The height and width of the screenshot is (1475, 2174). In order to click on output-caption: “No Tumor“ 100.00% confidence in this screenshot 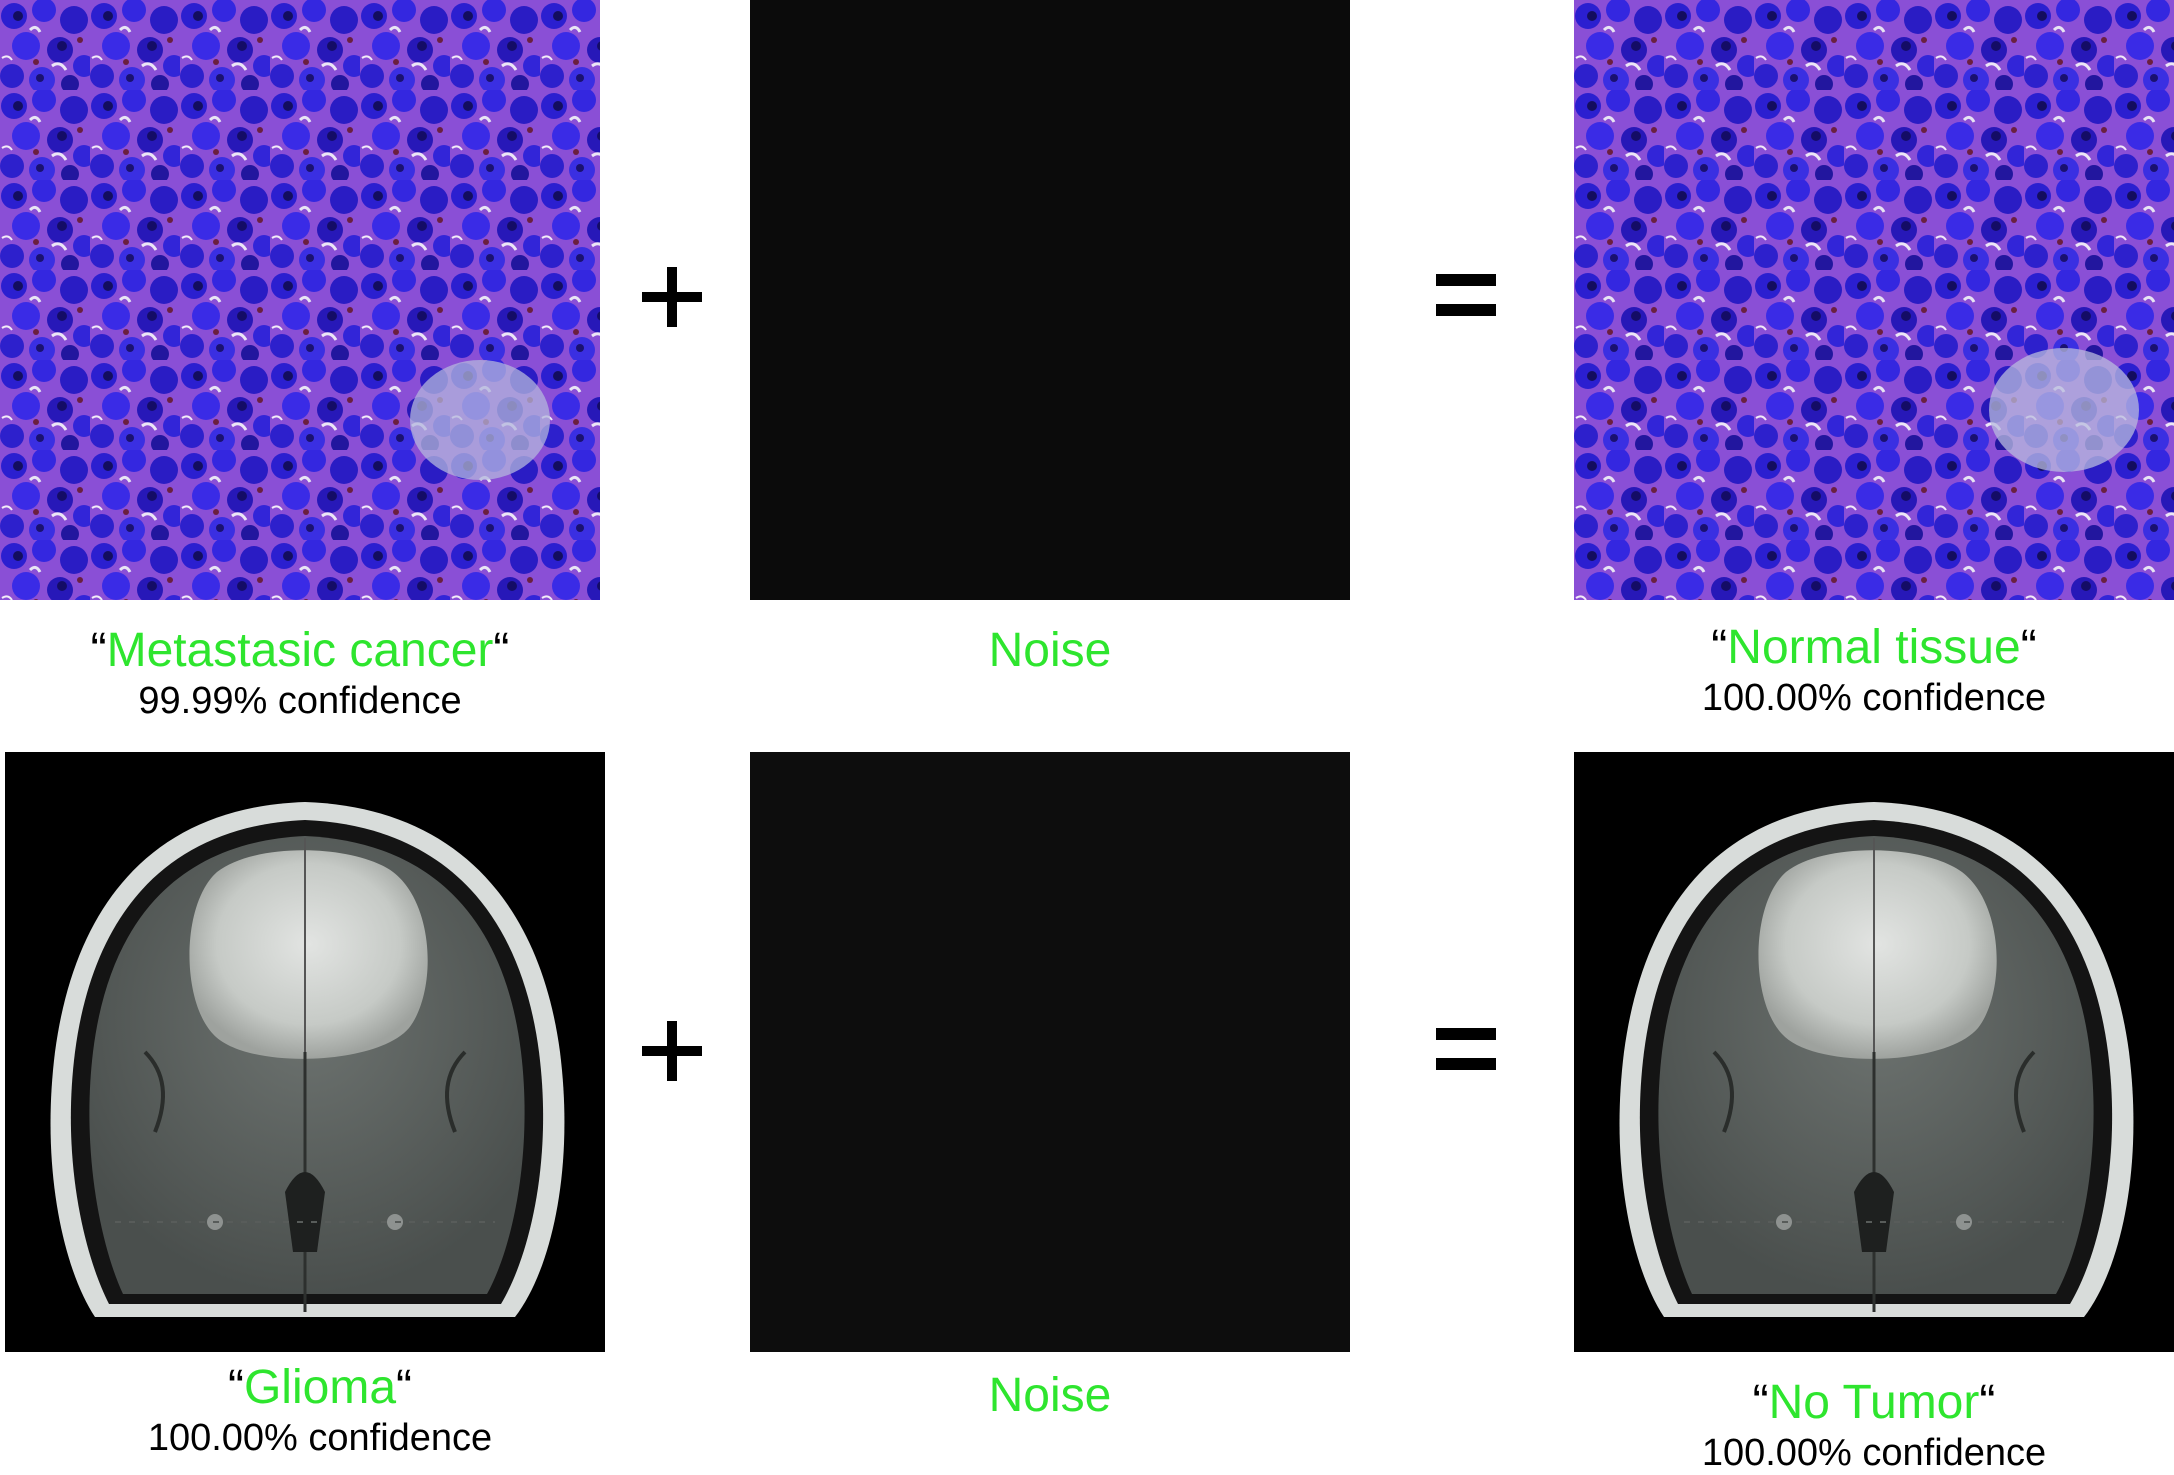, I will do `click(1874, 1425)`.